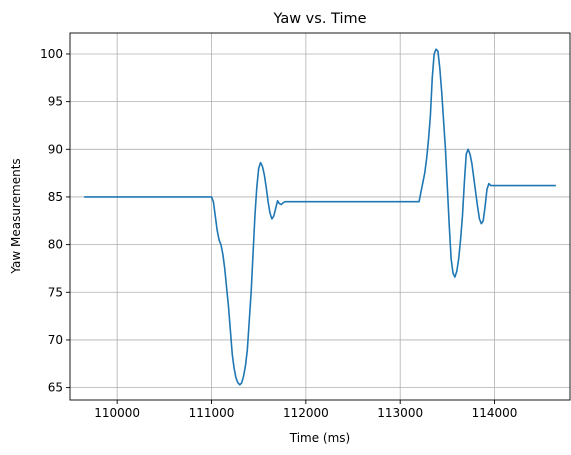 The width and height of the screenshot is (571, 455). Describe the element at coordinates (16, 216) in the screenshot. I see `y-axis-label: Yaw Measurements` at that location.